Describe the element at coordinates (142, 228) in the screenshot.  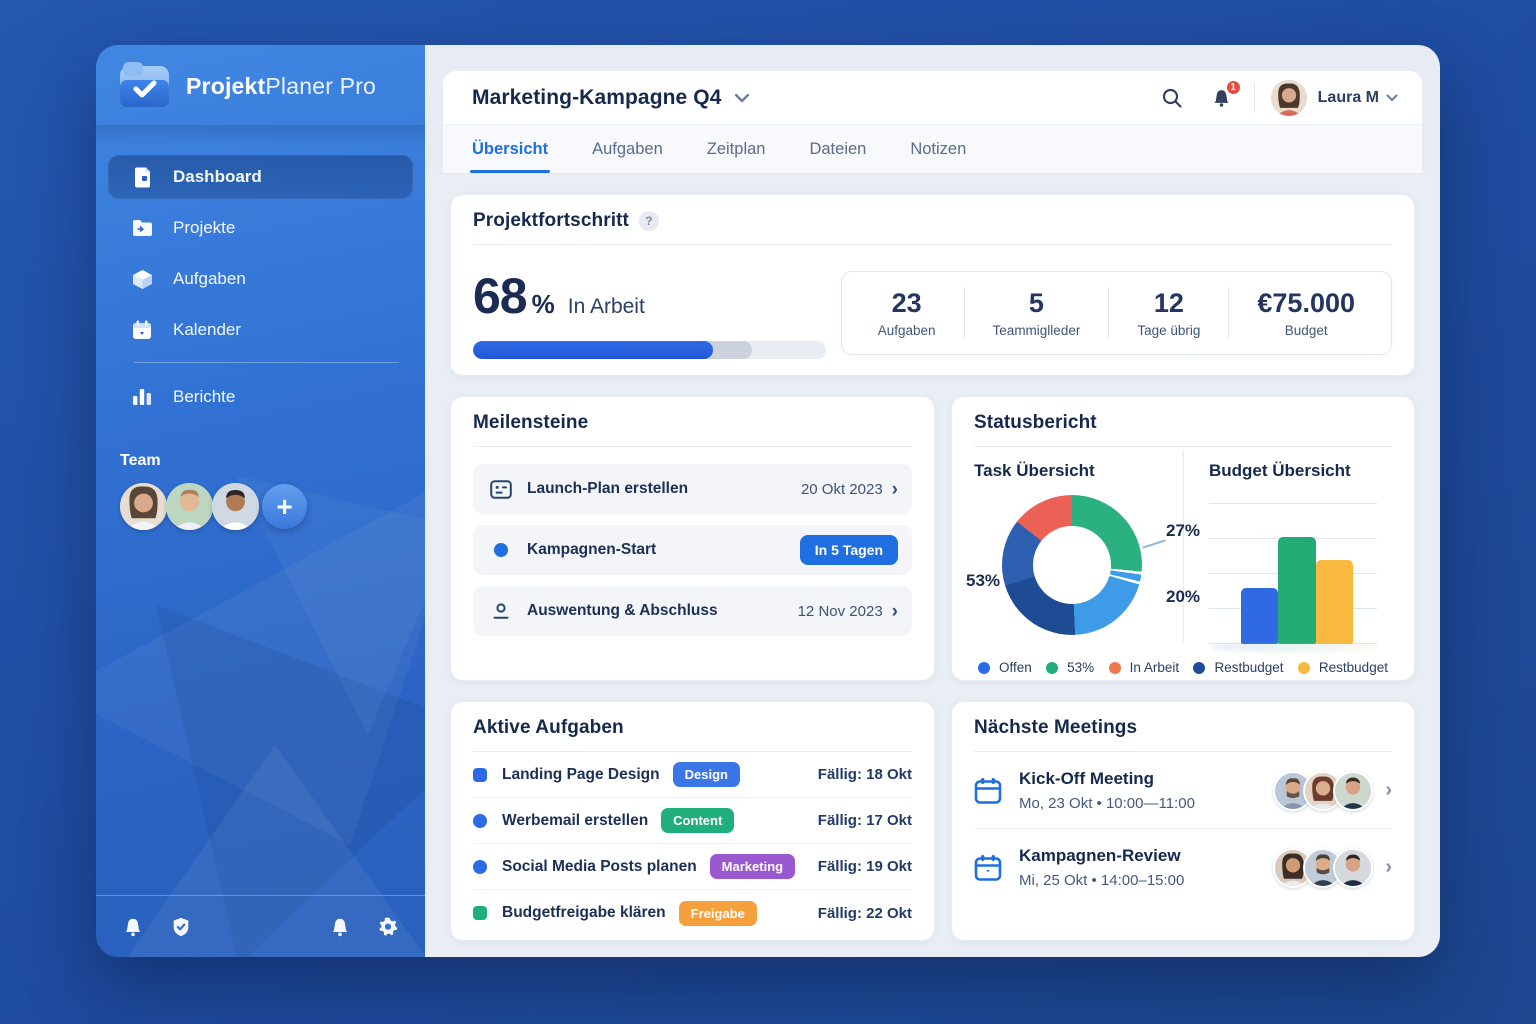
I see `folder-icon` at that location.